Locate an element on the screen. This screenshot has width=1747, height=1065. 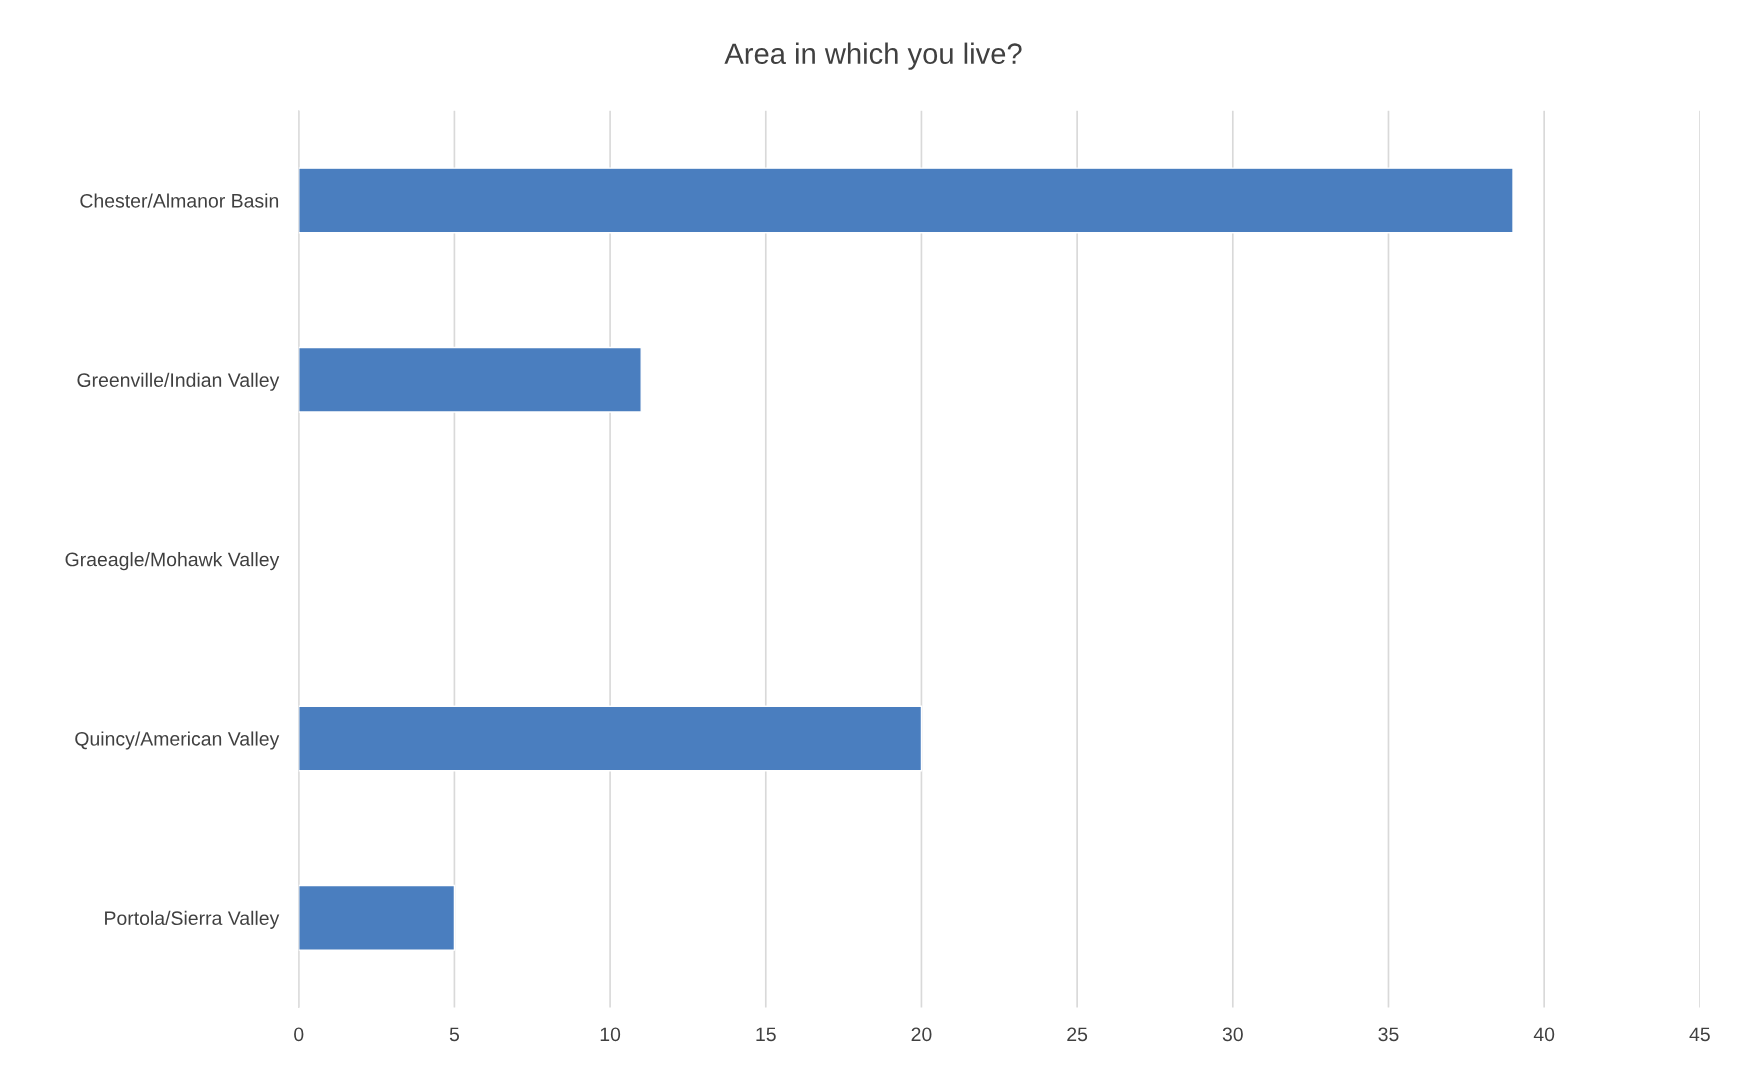
x-tick-label: 30 is located at coordinates (1232, 1034).